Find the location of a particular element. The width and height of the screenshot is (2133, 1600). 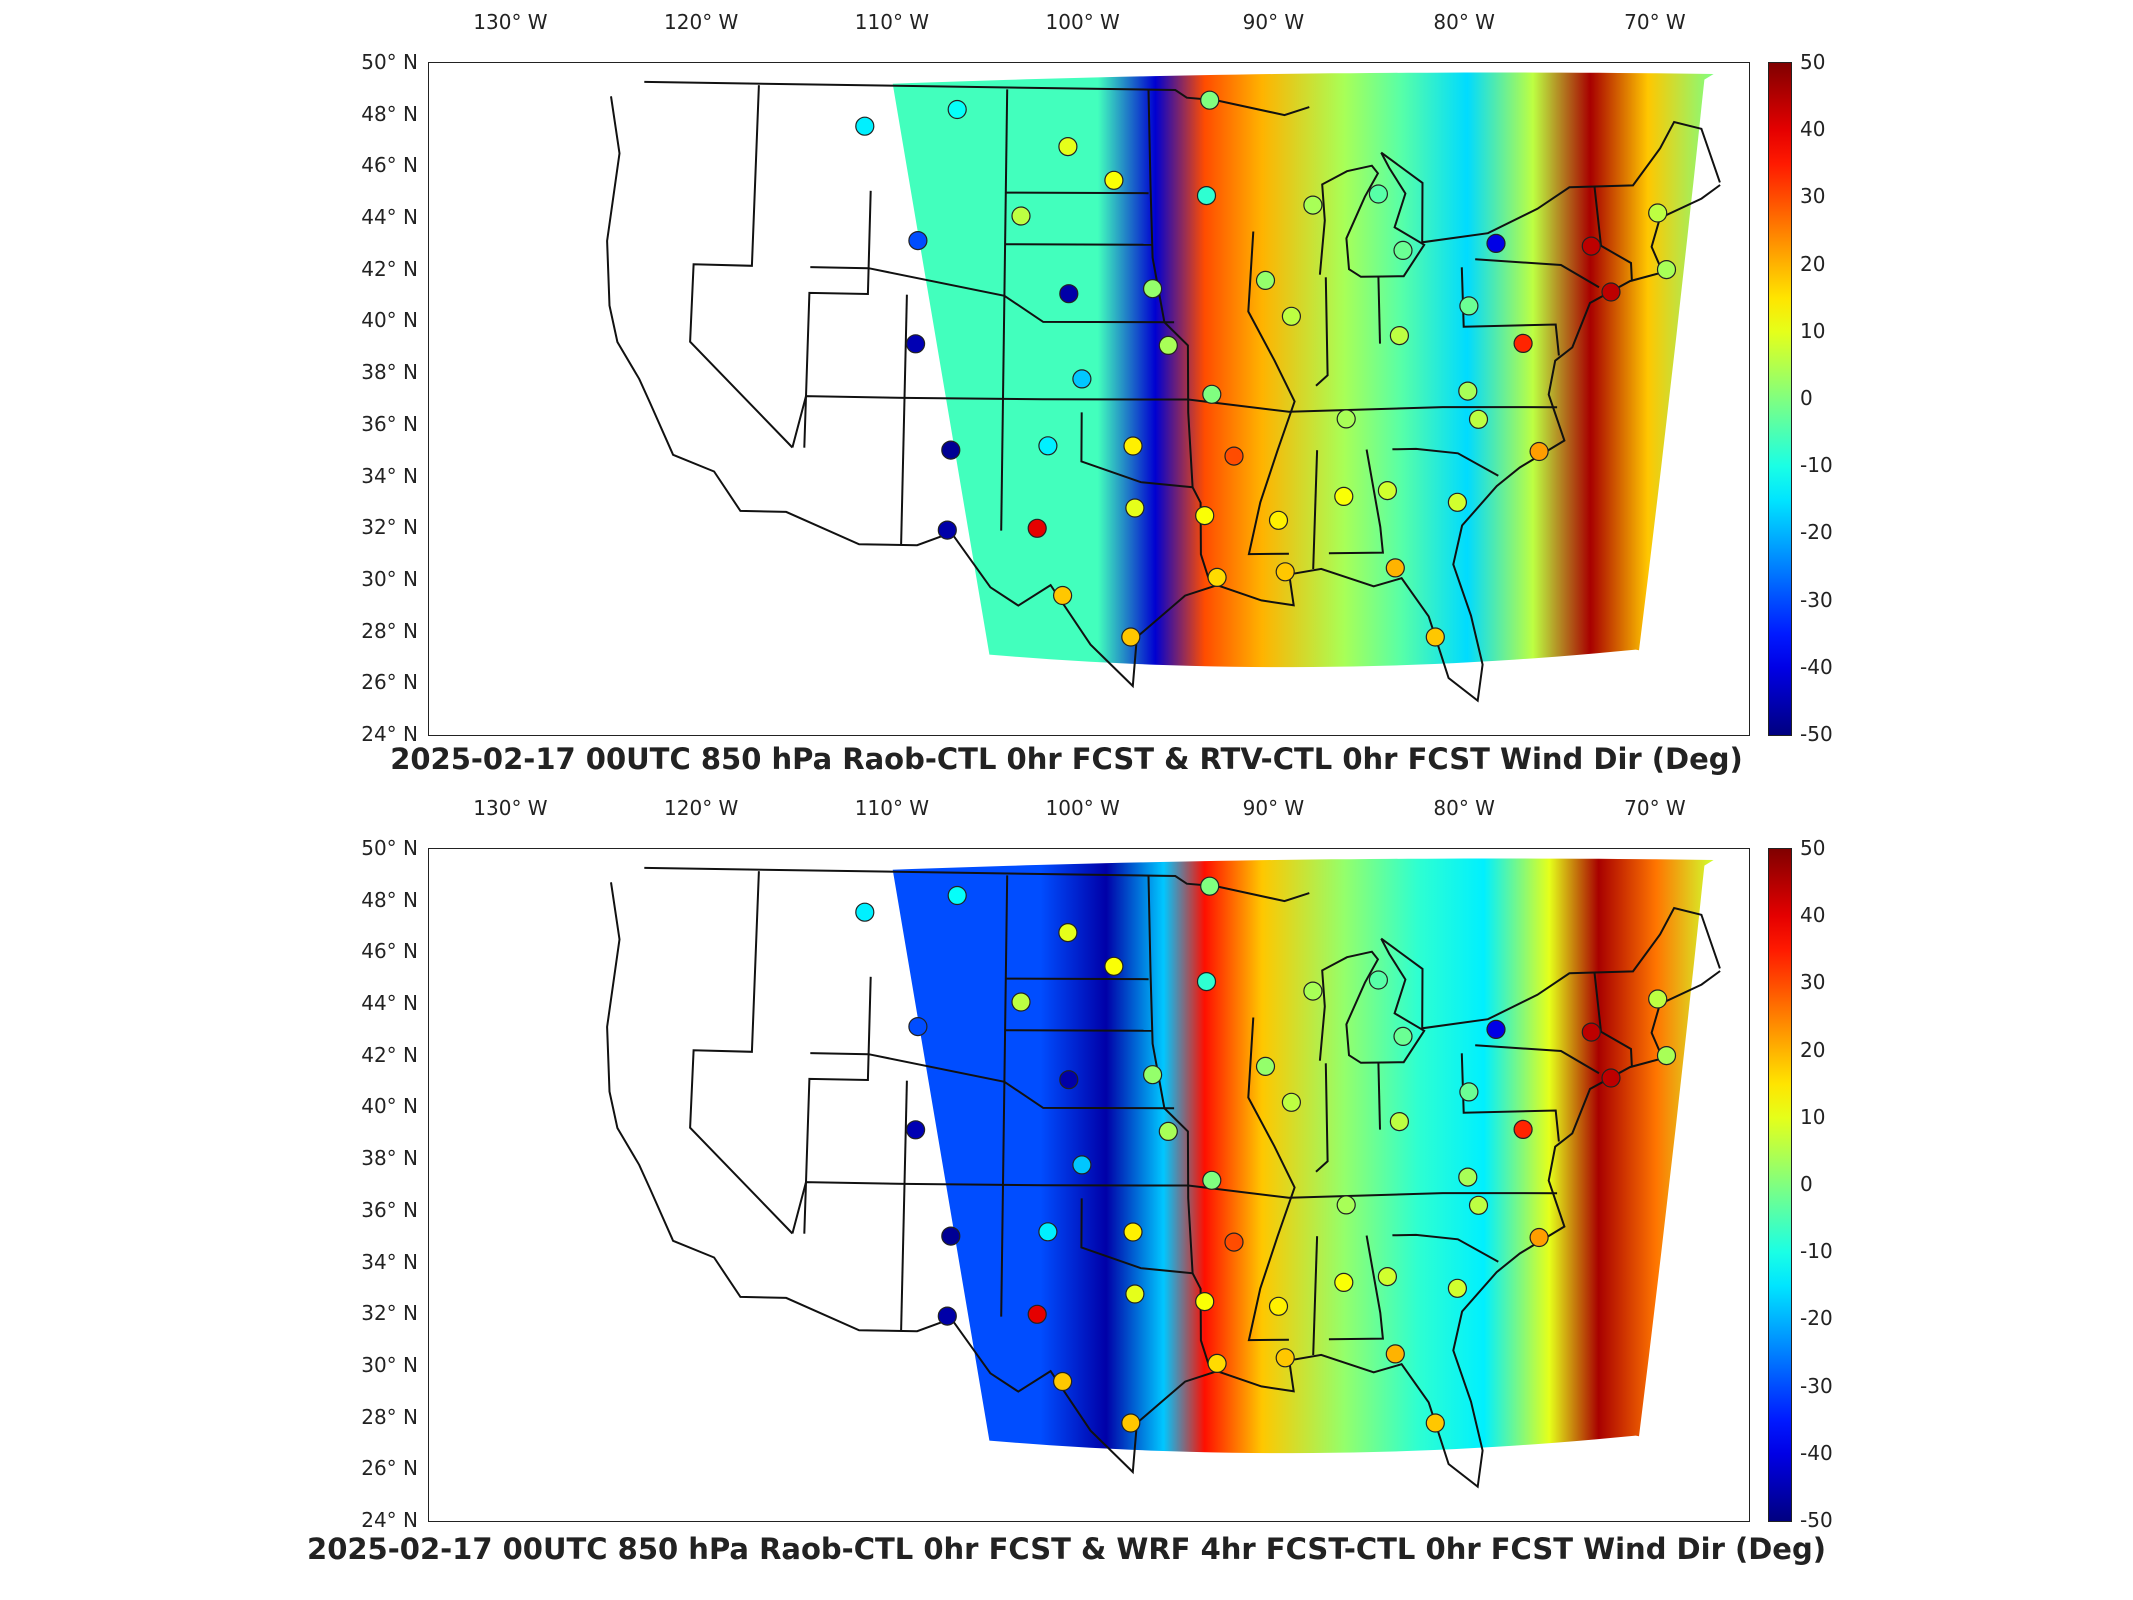

colorbar-tick-label: 50 is located at coordinates (1813, 62).